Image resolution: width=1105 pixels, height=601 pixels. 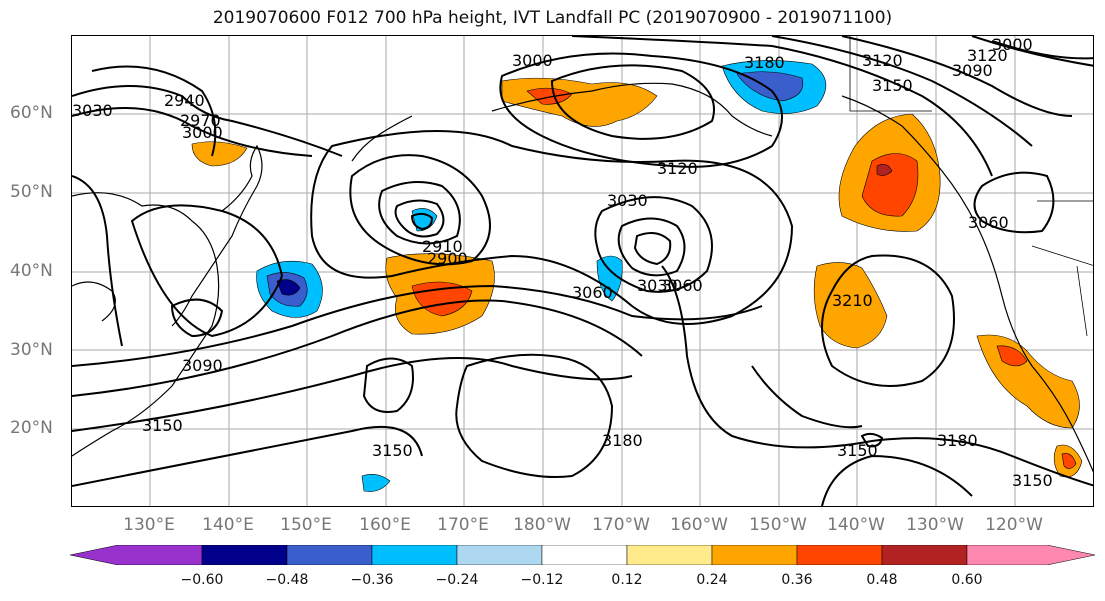 What do you see at coordinates (856, 525) in the screenshot?
I see `lon-label-140w: 140°W` at bounding box center [856, 525].